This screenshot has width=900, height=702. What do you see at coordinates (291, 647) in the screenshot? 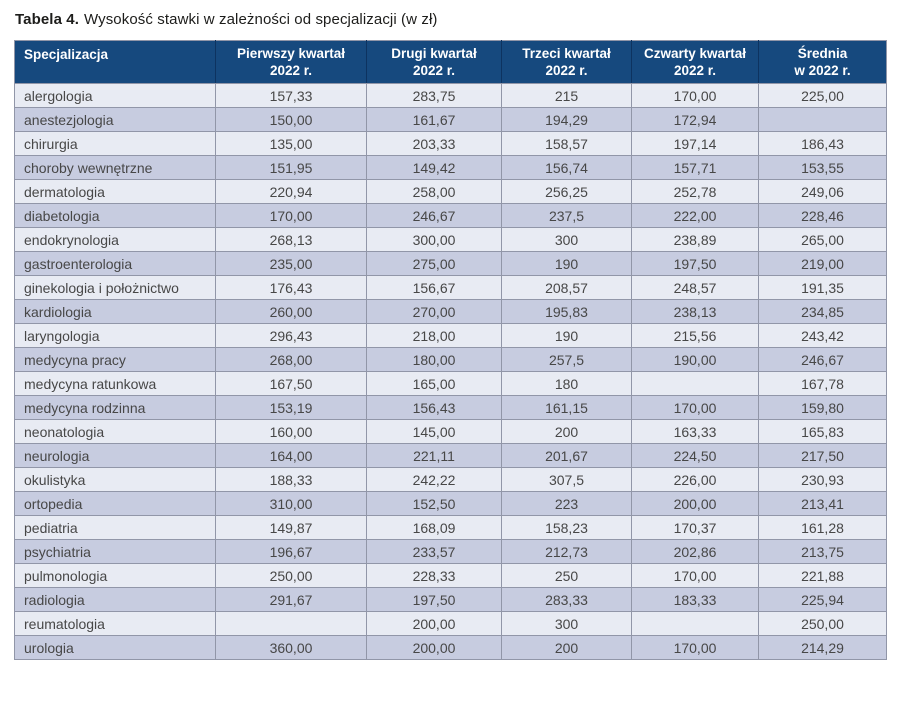
I see `value-cell: 360,00` at bounding box center [291, 647].